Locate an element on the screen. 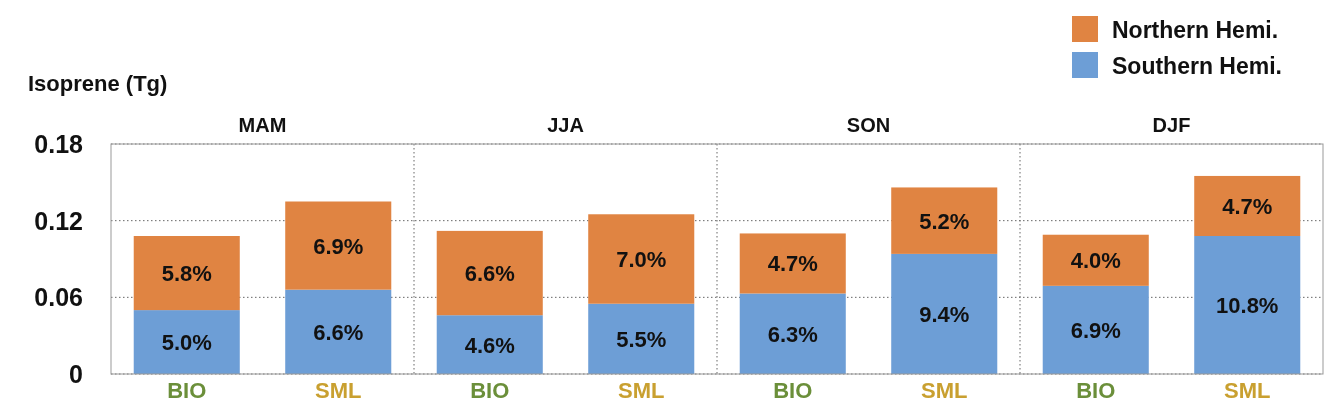 This screenshot has width=1334, height=413. data-label: 5.5% is located at coordinates (641, 339).